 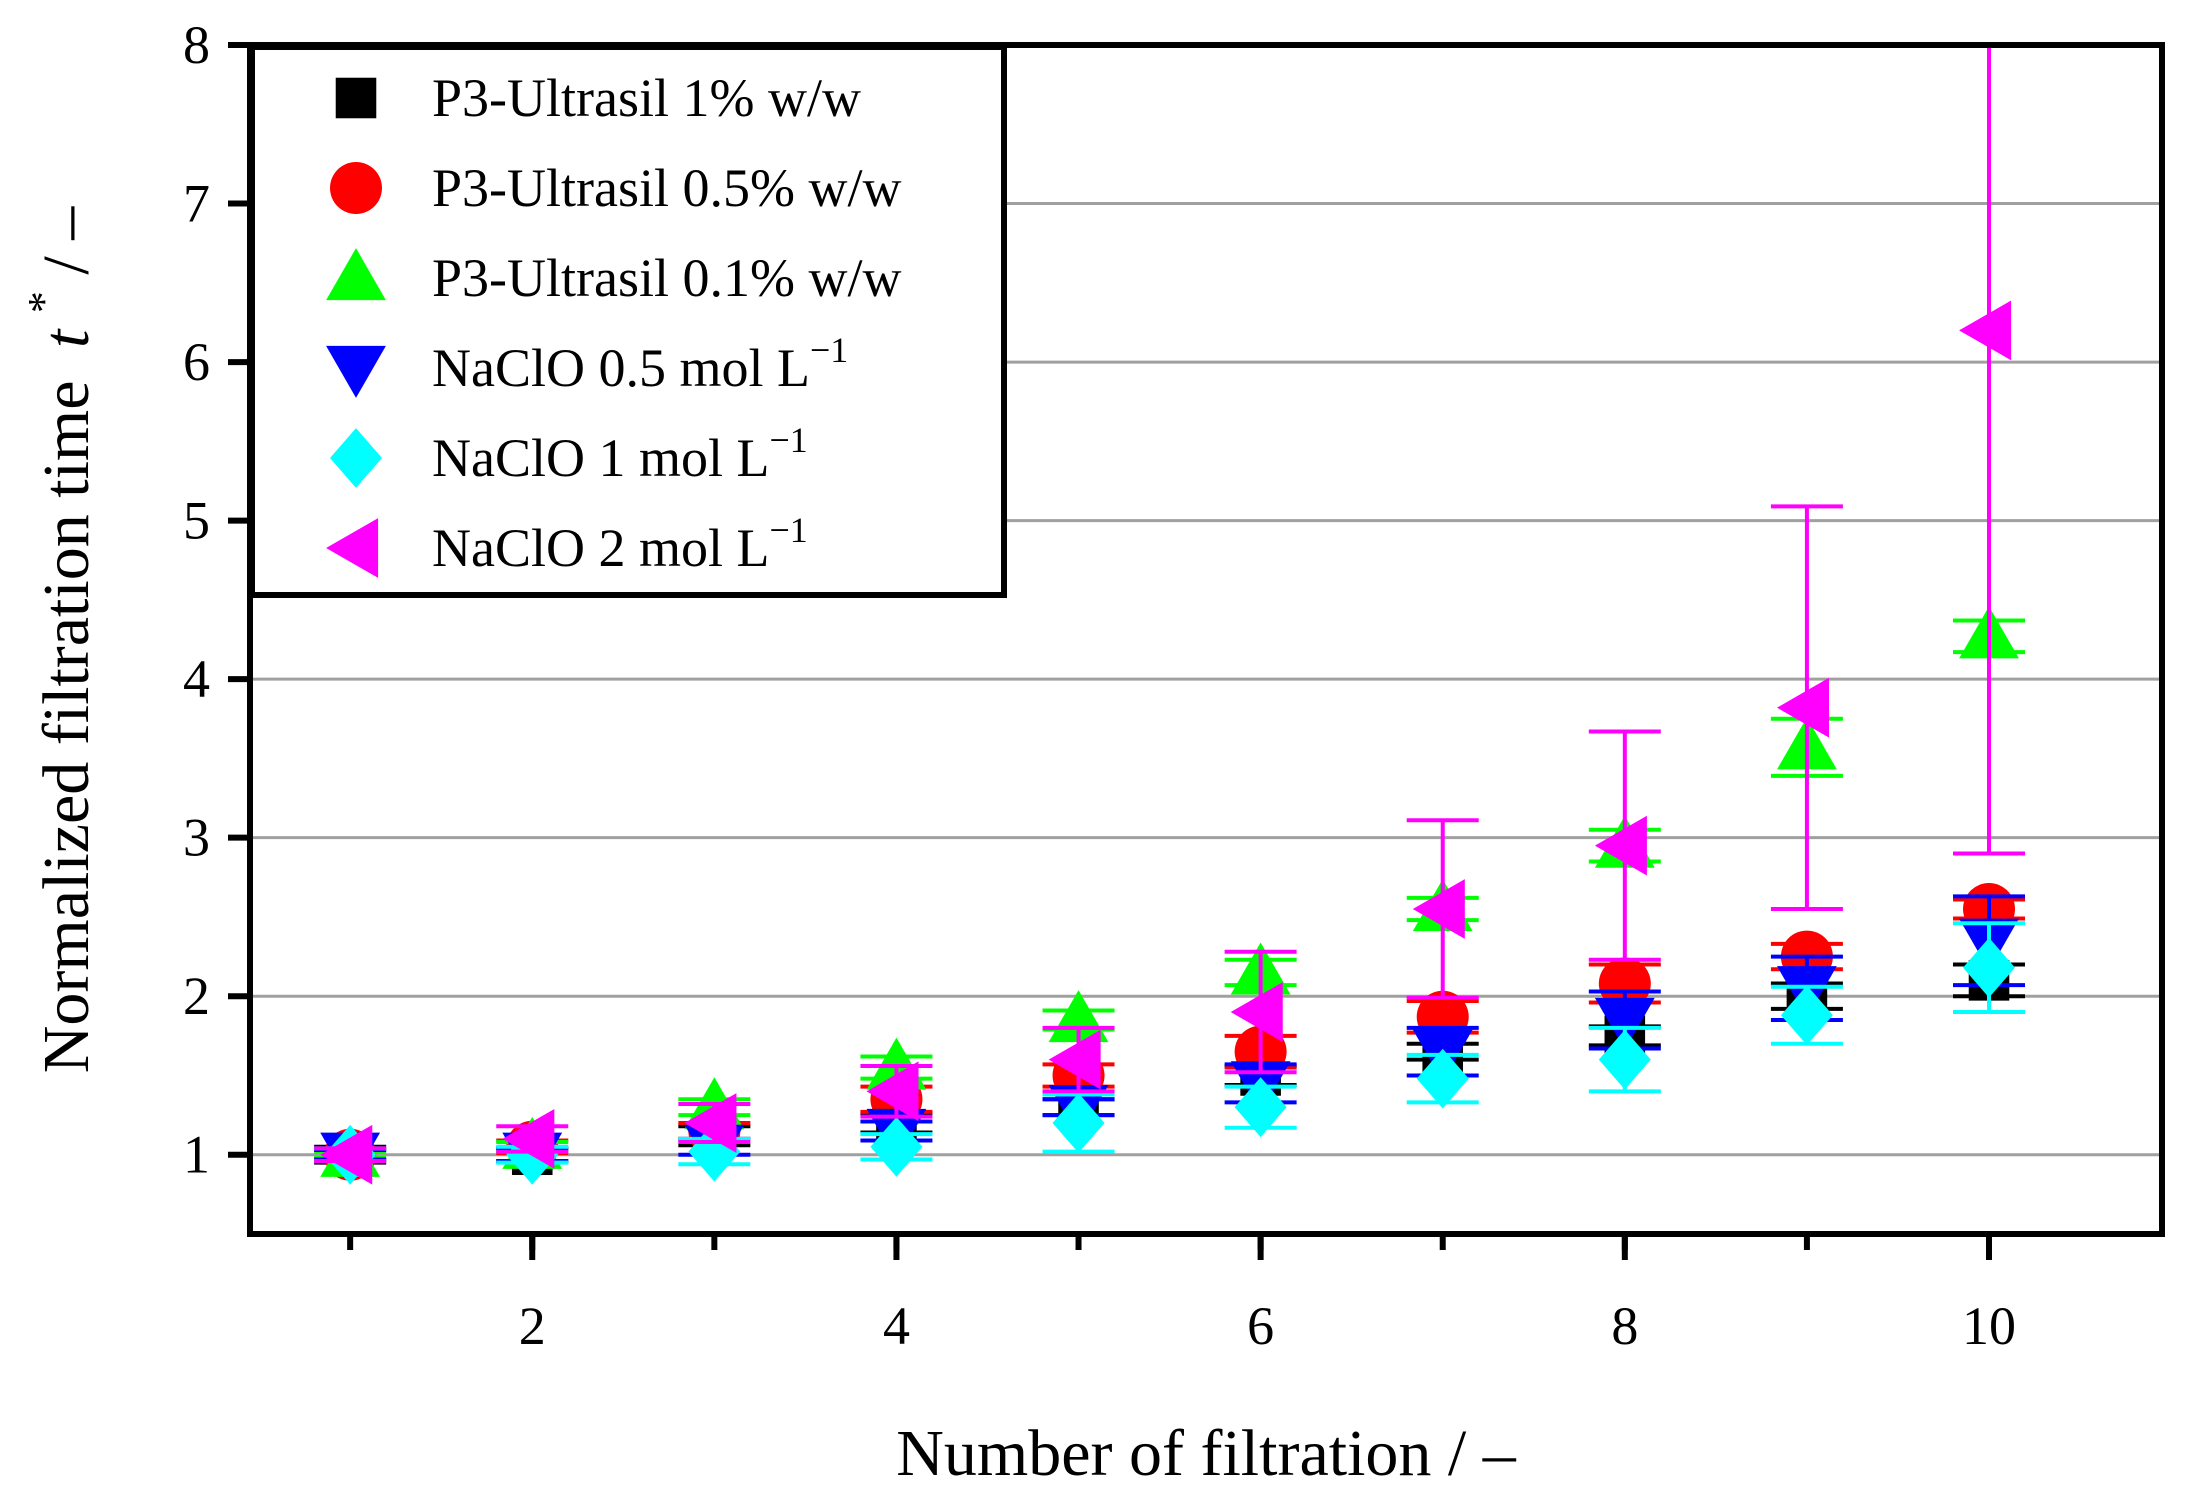 I want to click on legend-label-1: P3-Ultrasil 1% w/w, so click(x=646, y=98).